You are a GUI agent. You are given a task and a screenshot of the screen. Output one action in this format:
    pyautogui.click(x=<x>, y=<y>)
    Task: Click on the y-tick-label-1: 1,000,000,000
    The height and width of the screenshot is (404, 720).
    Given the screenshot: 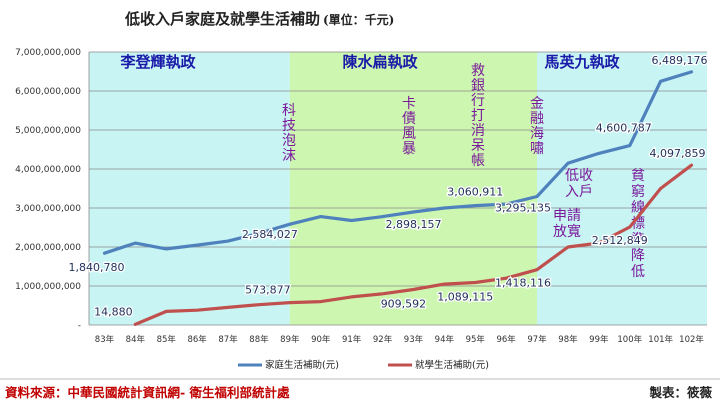 What is the action you would take?
    pyautogui.click(x=48, y=287)
    